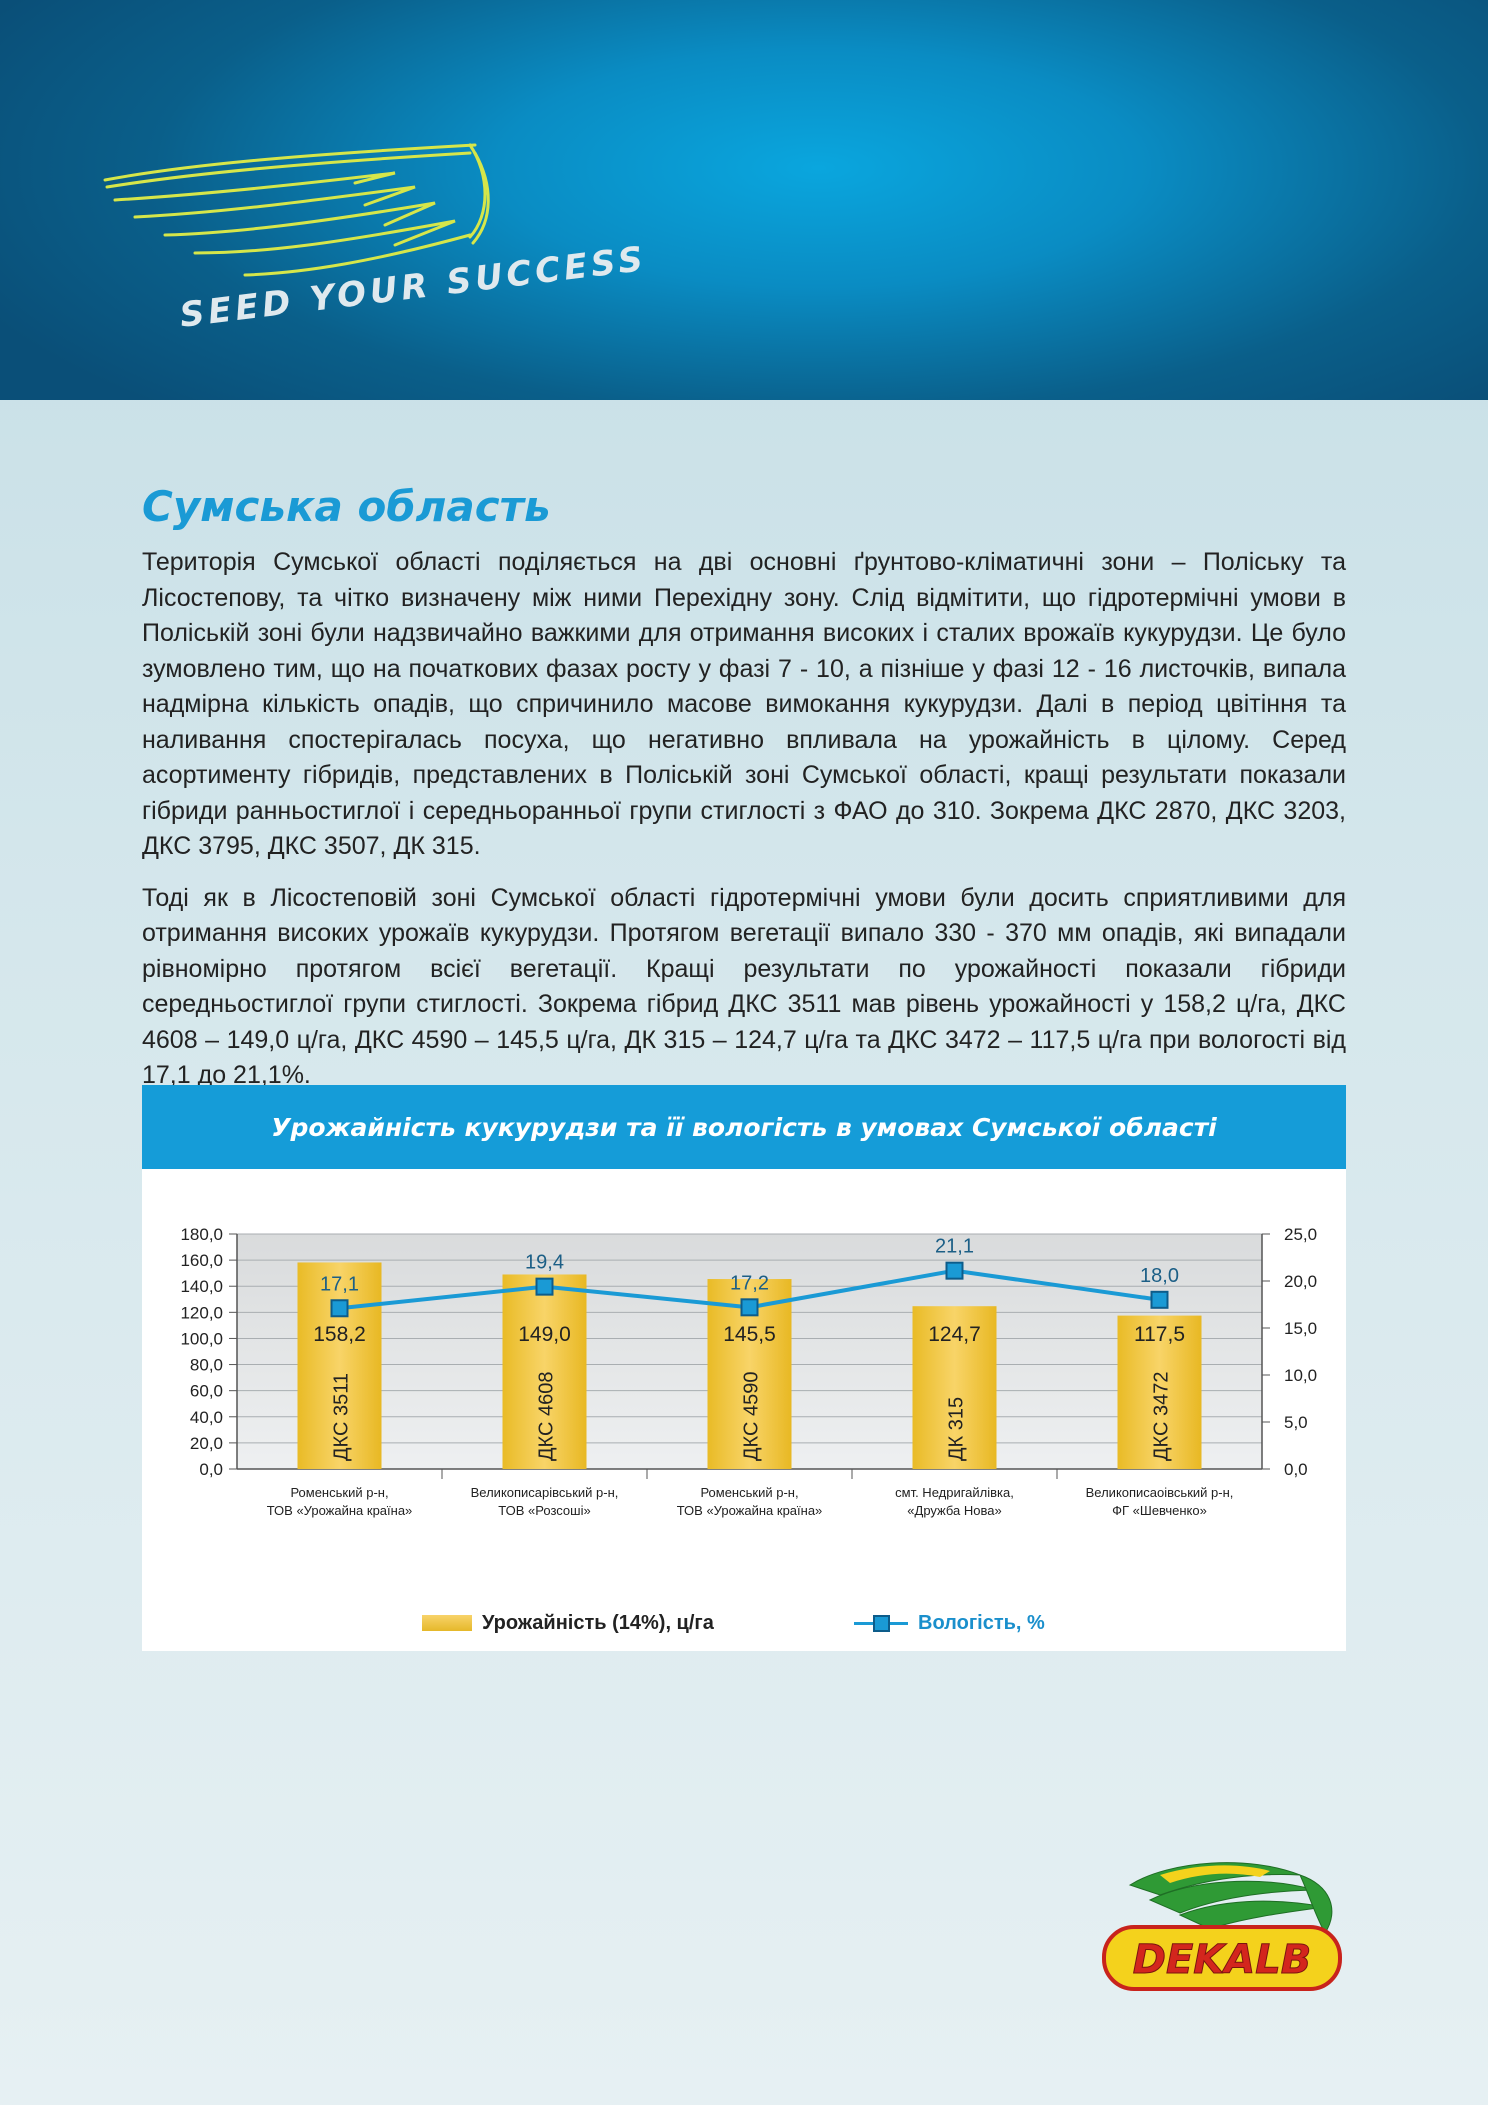  Describe the element at coordinates (206, 1391) in the screenshot. I see `y-left-tick-label: 60,0` at that location.